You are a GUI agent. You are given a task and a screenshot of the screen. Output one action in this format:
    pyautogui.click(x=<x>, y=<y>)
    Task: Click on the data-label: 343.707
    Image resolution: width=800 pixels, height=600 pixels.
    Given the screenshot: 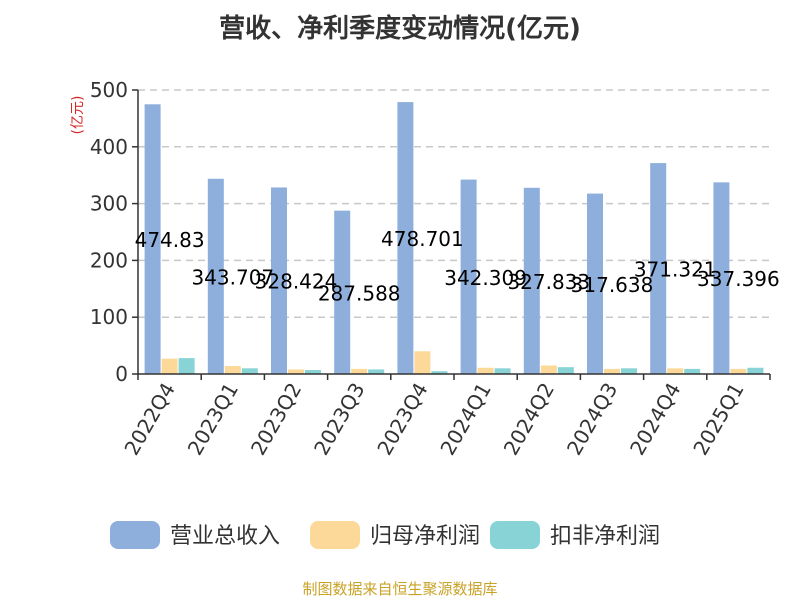 What is the action you would take?
    pyautogui.click(x=232, y=277)
    